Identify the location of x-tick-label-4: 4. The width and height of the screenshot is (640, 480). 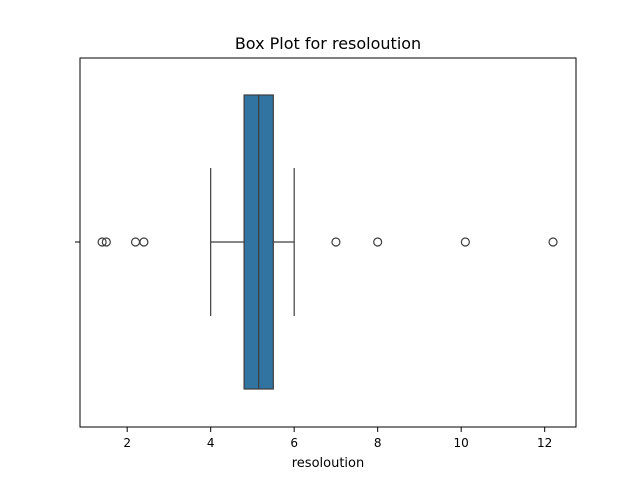
(211, 443).